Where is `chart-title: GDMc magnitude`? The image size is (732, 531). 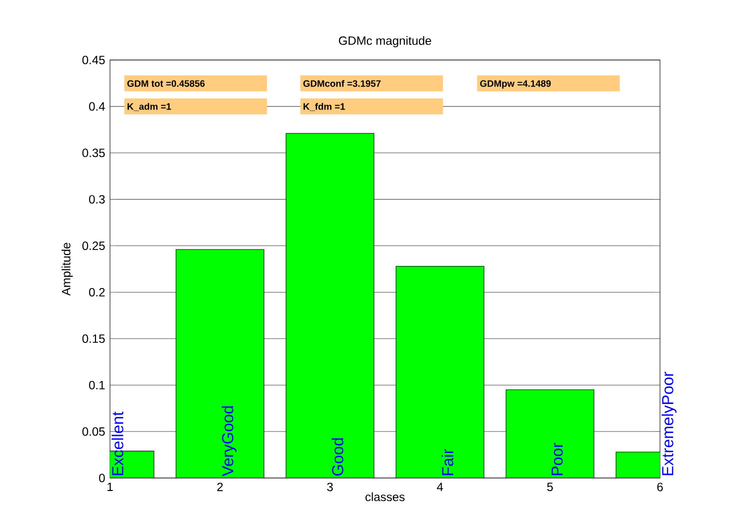
chart-title: GDMc magnitude is located at coordinates (385, 42).